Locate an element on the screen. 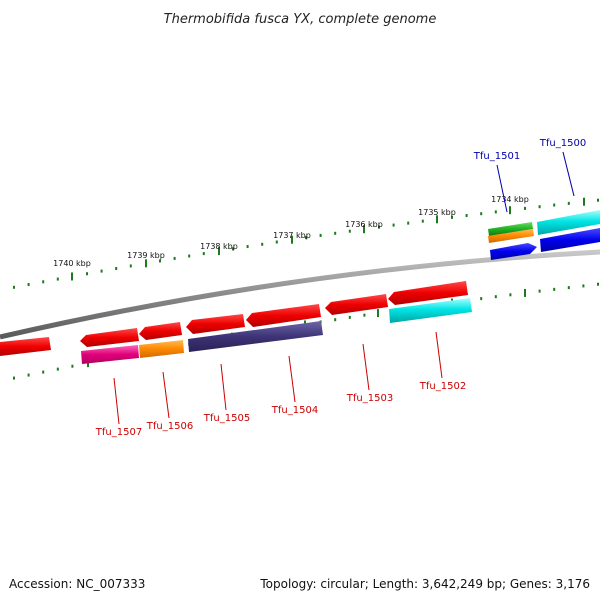 The height and width of the screenshot is (600, 600). gene-label-tfu-1502: Tfu_1502 is located at coordinates (442, 386).